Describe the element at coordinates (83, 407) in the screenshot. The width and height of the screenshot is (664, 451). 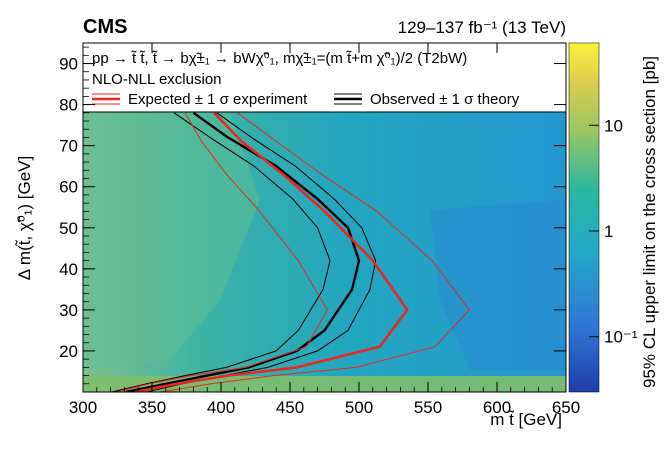
I see `x-tick-label: 300` at that location.